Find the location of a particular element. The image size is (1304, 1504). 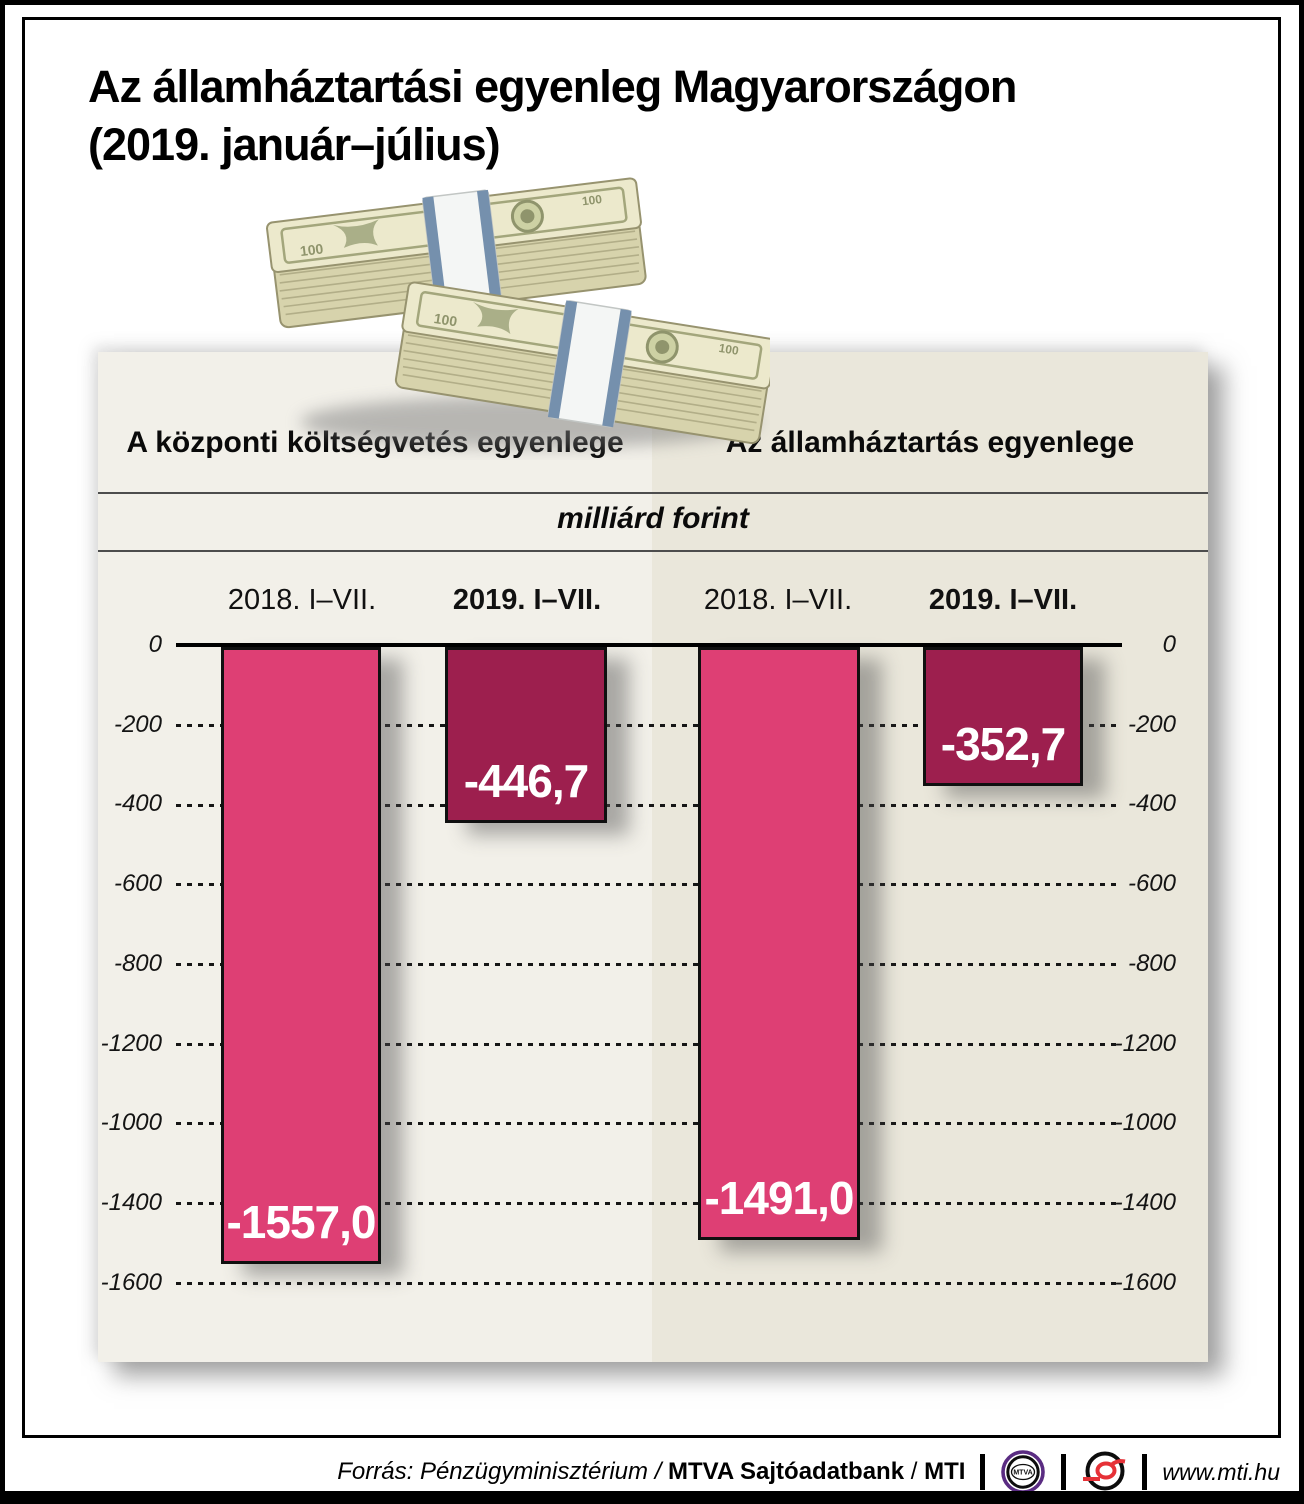

y-tick-right: -800 is located at coordinates (1151, 963).